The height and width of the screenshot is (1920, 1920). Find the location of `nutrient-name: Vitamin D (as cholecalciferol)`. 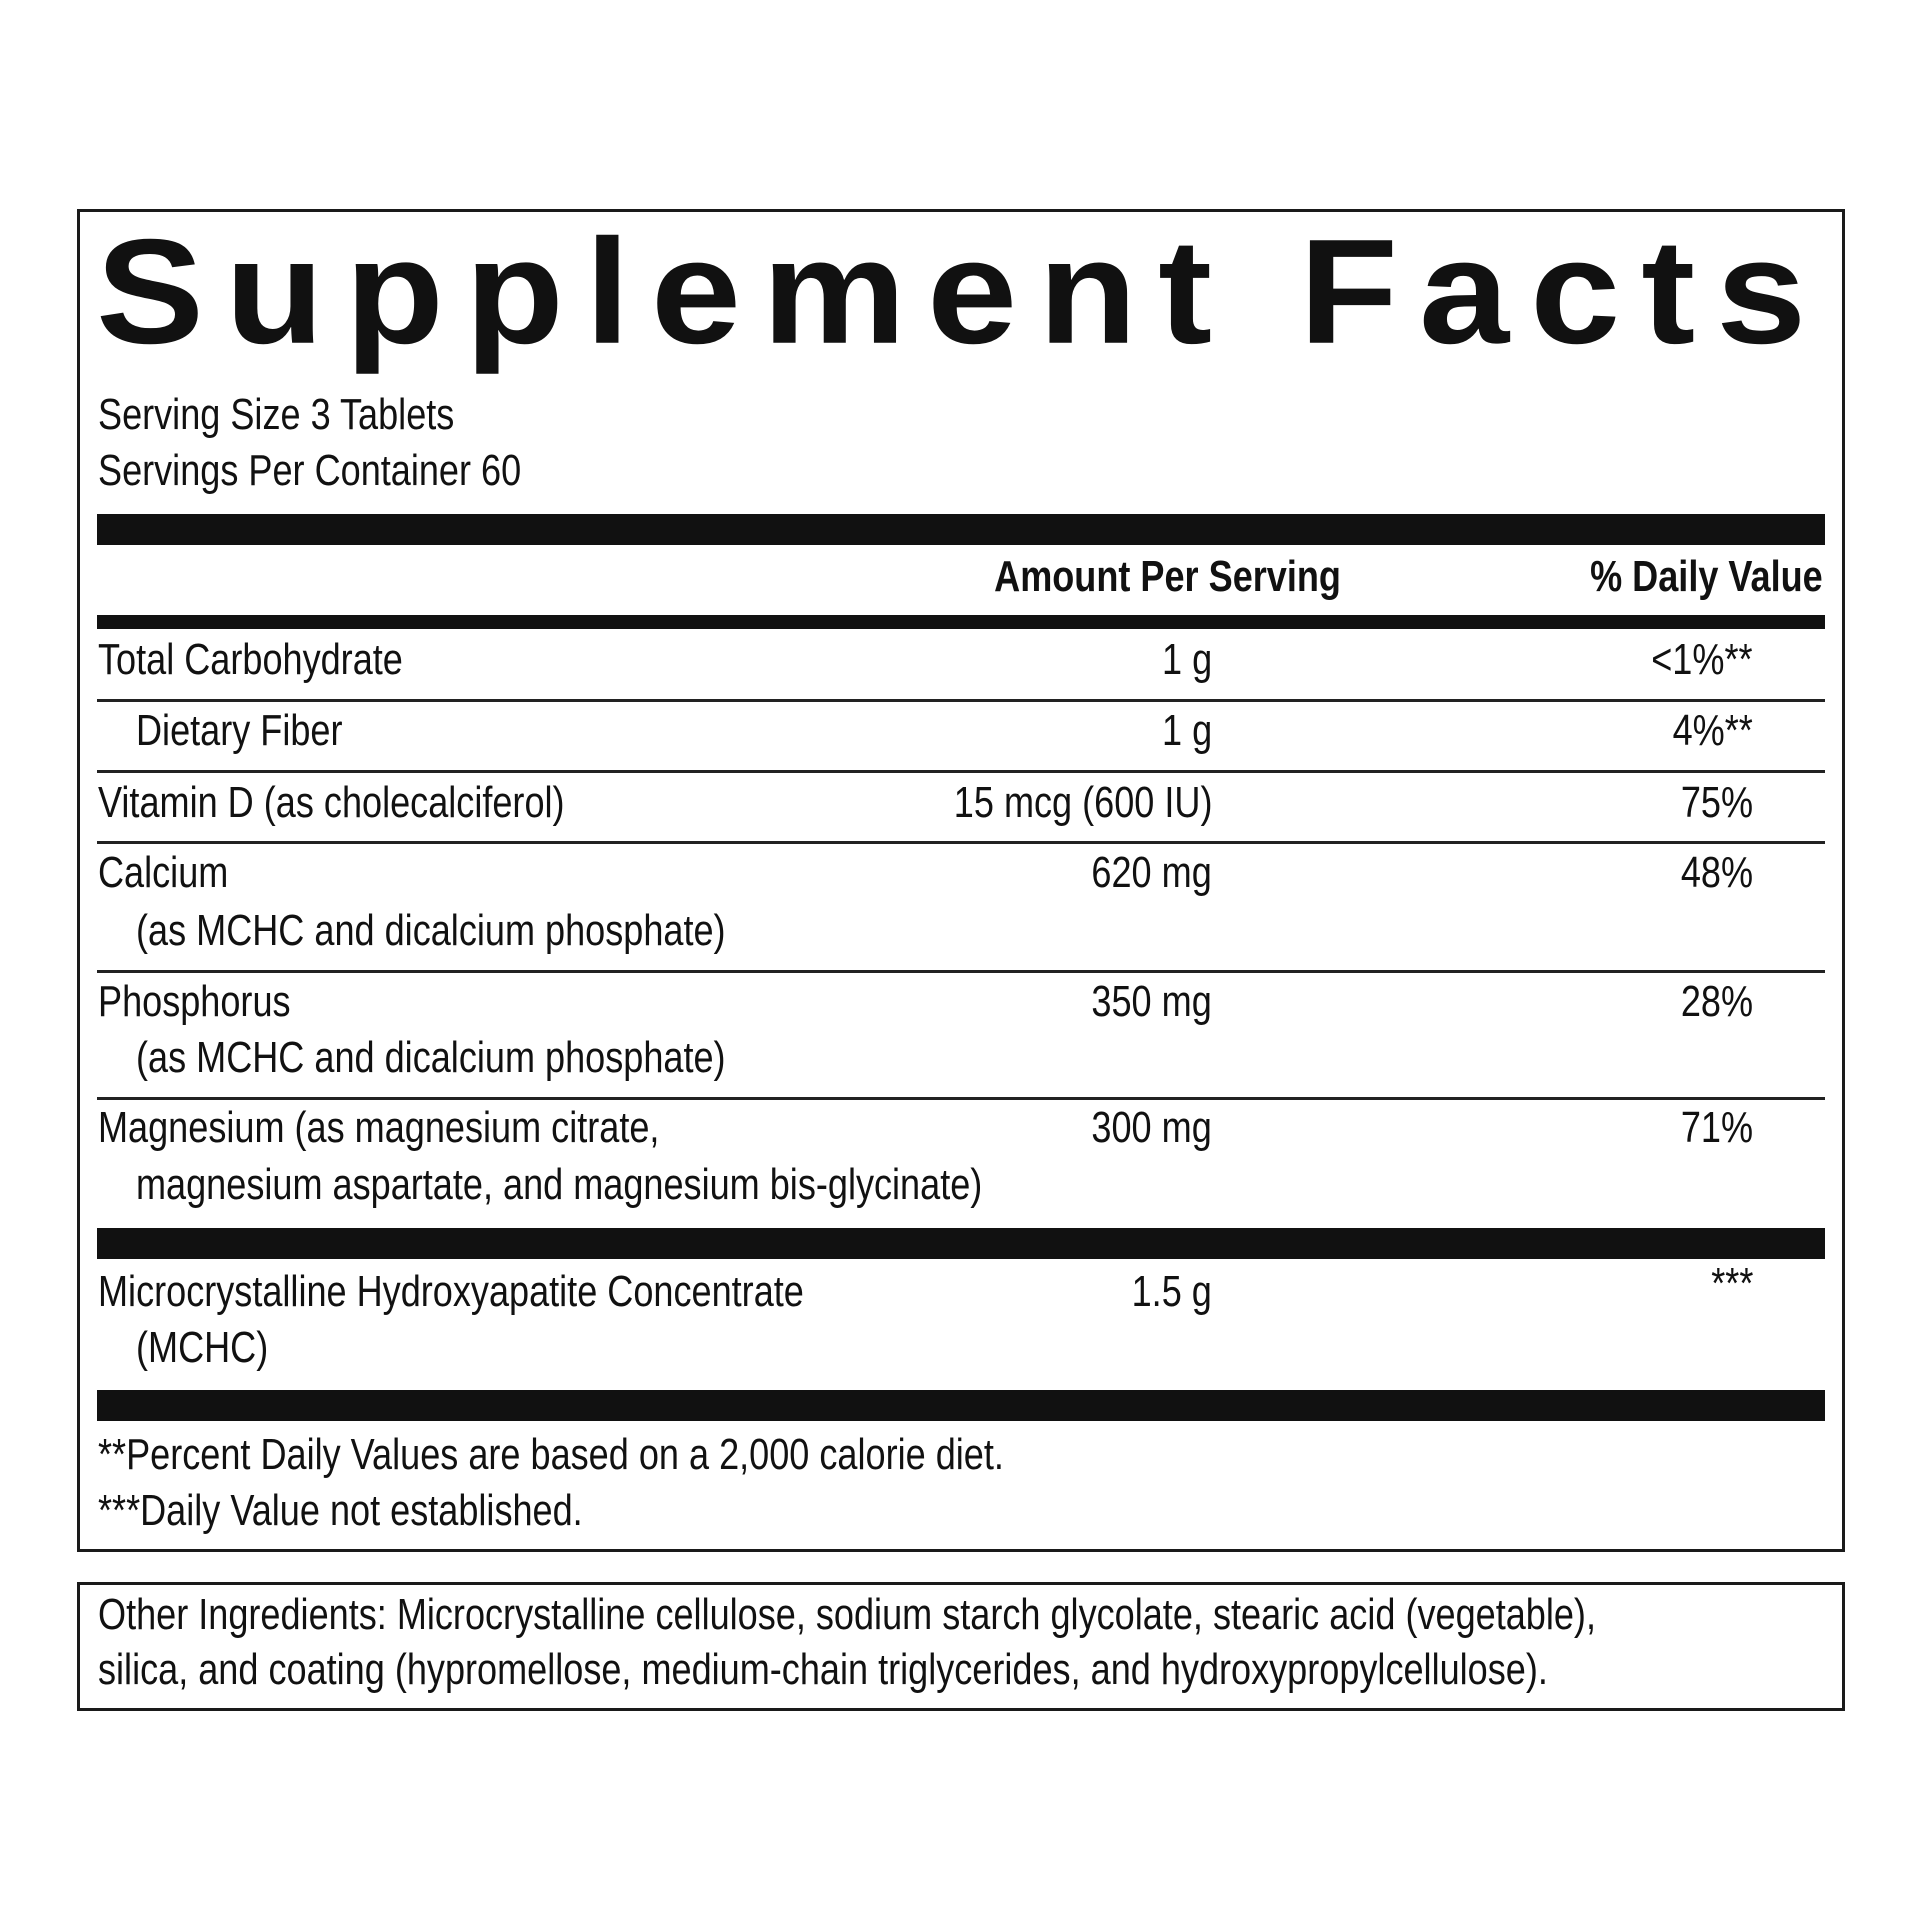

nutrient-name: Vitamin D (as cholecalciferol) is located at coordinates (331, 802).